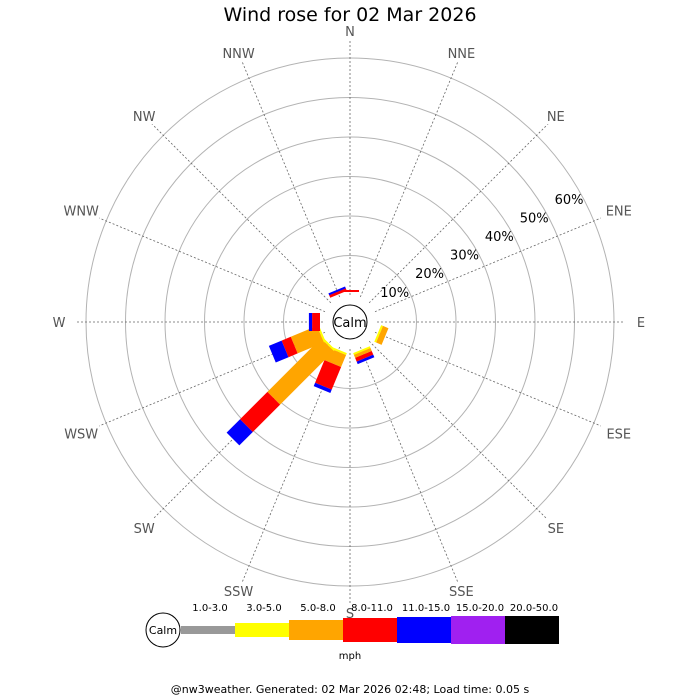  Describe the element at coordinates (379, 334) in the screenshot. I see `bar-ese-3.0-5.0` at that location.